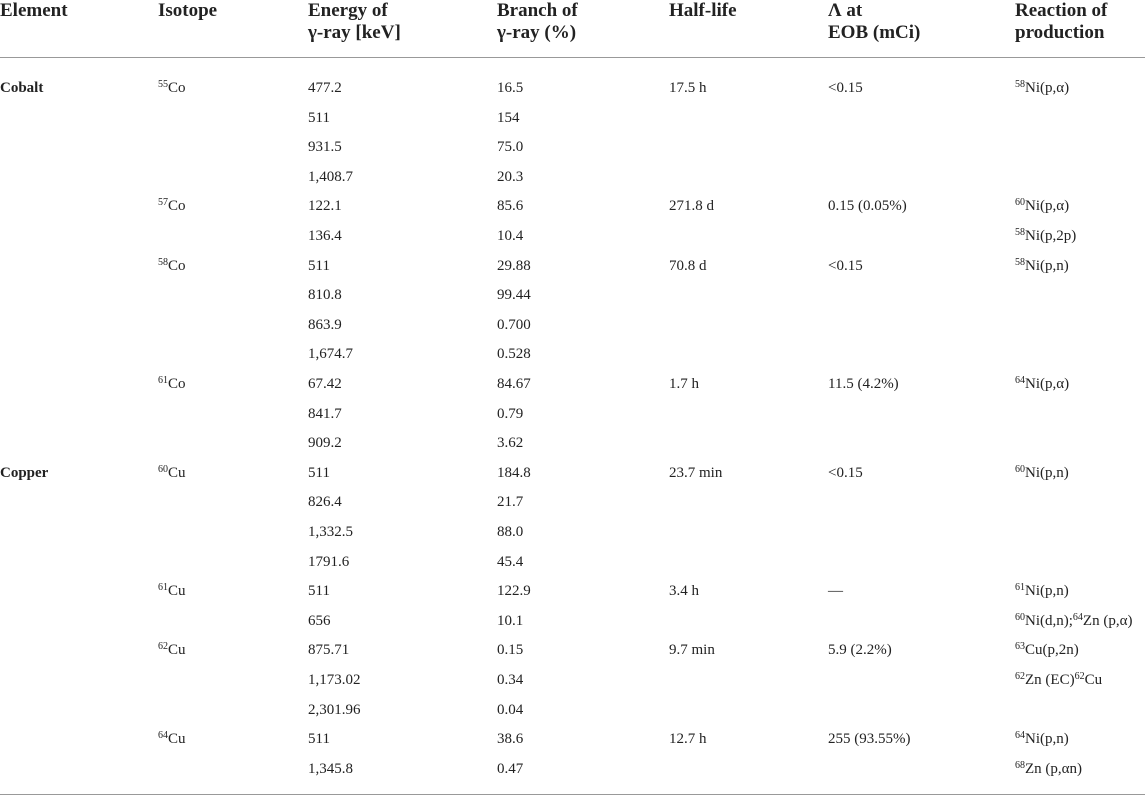 This screenshot has width=1145, height=796. I want to click on cell: 0.15 (0.05%), so click(867, 206).